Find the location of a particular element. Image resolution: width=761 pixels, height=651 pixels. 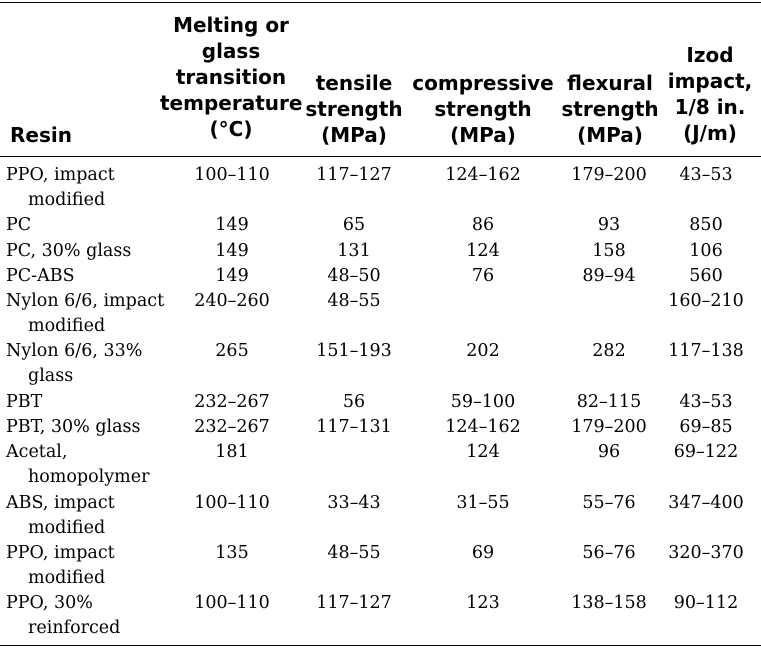

cell-tensile: 33–43 is located at coordinates (354, 502).